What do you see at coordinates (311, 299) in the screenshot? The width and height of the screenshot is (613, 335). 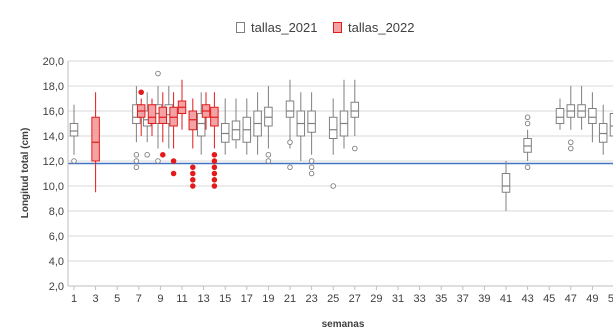 I see `x-tick-label: 23` at bounding box center [311, 299].